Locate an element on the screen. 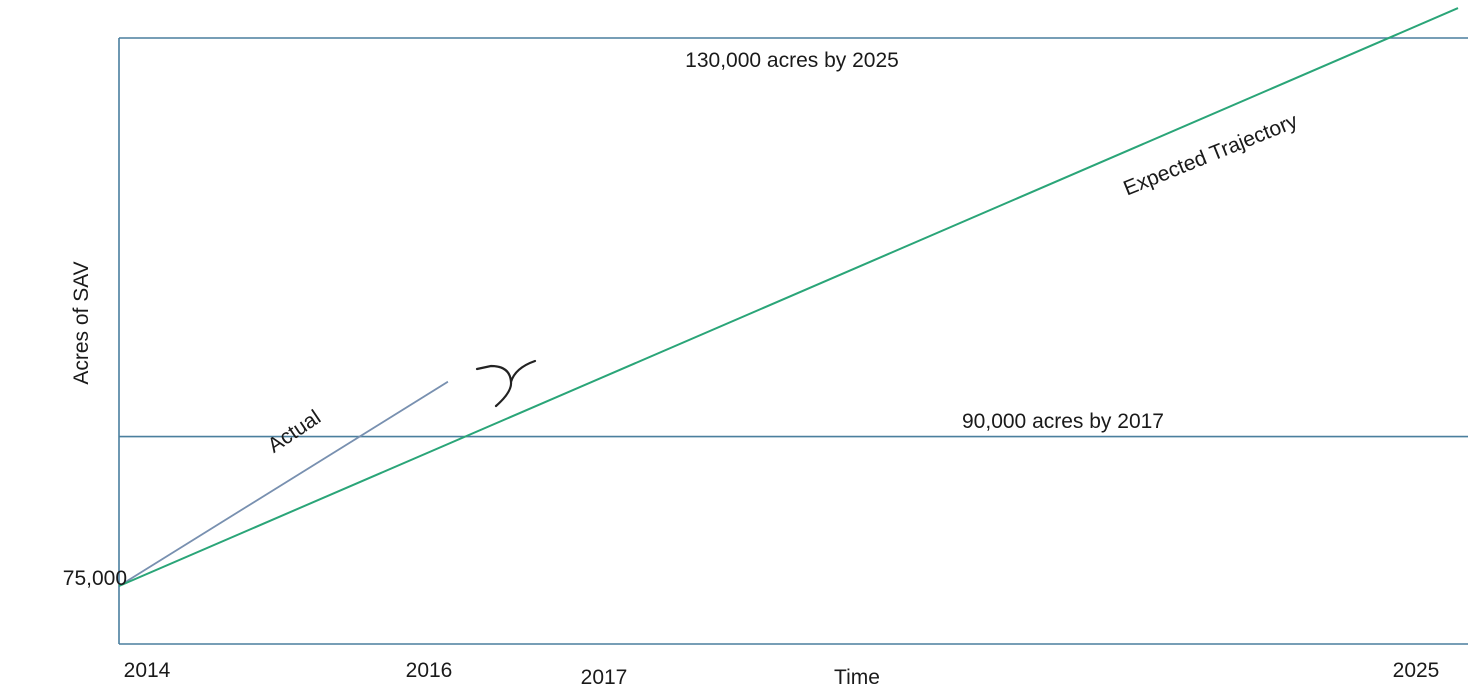  x-tick-2025: 2025 is located at coordinates (1416, 670).